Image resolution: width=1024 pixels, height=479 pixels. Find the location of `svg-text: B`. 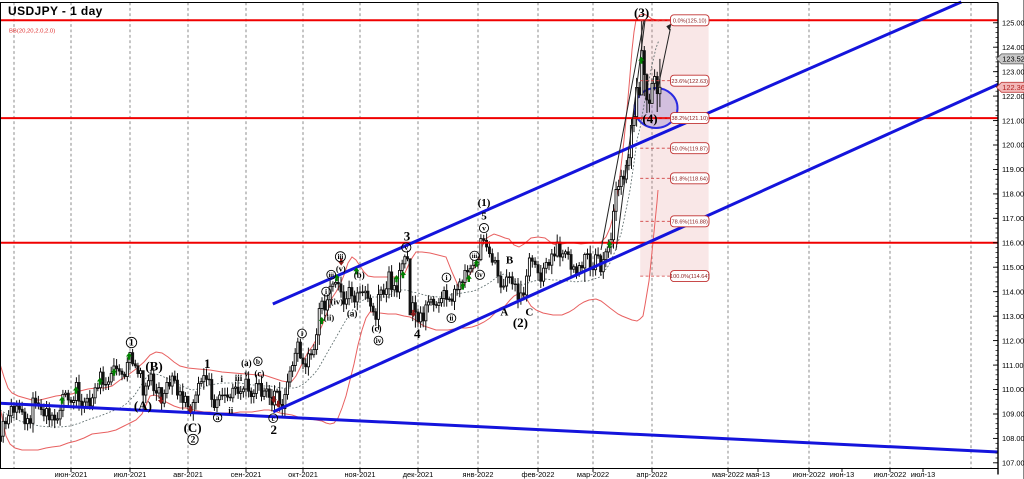

svg-text: B is located at coordinates (510, 260).